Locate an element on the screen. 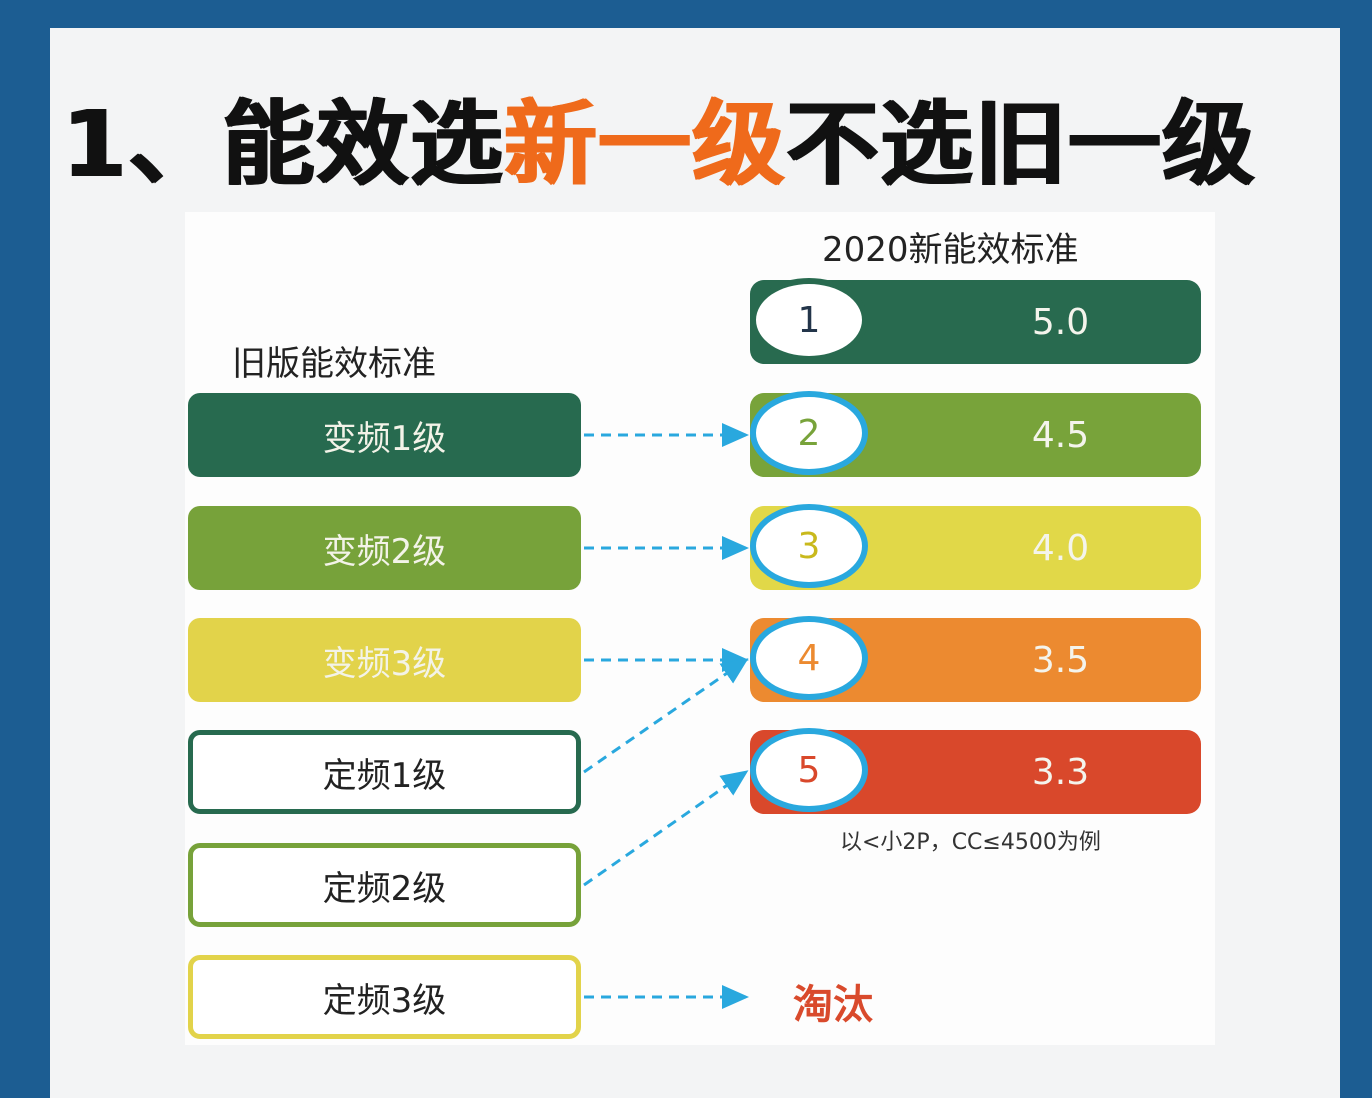 The image size is (1372, 1098). level-number-circle: 4 is located at coordinates (809, 658).